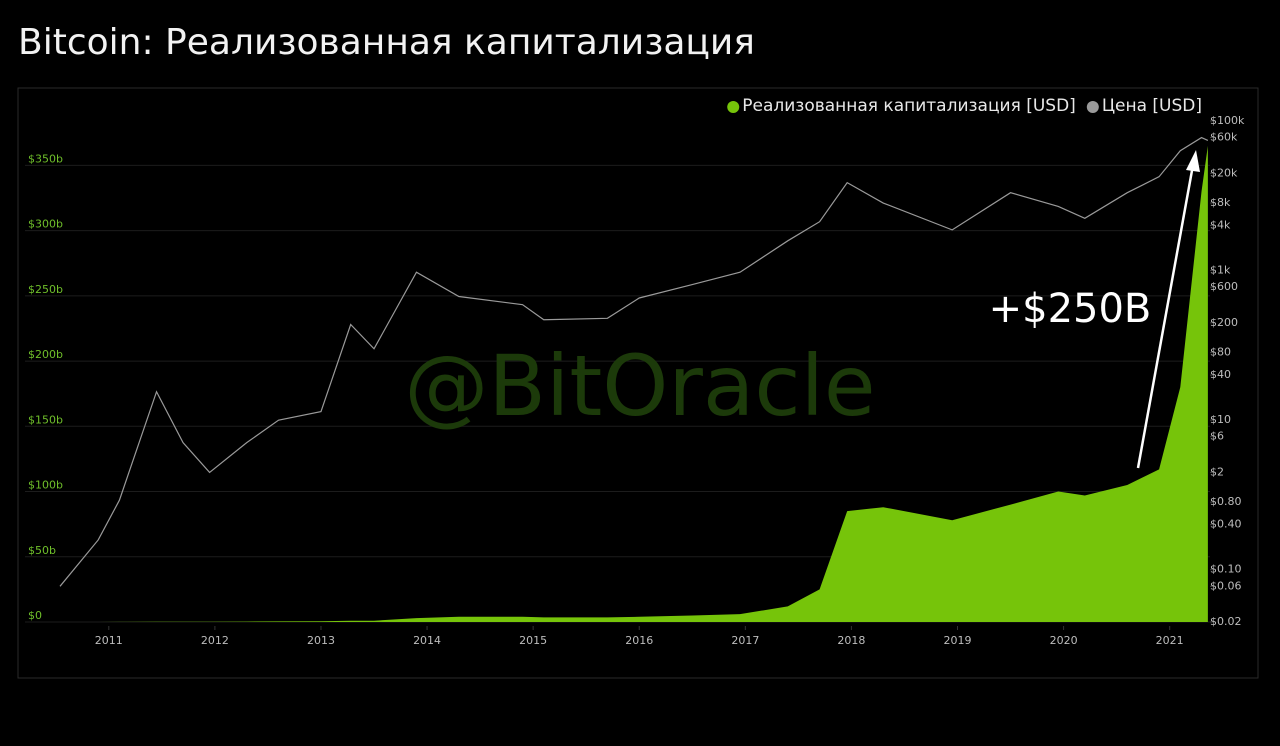  What do you see at coordinates (45, 224) in the screenshot?
I see `y-tick-label: $300b` at bounding box center [45, 224].